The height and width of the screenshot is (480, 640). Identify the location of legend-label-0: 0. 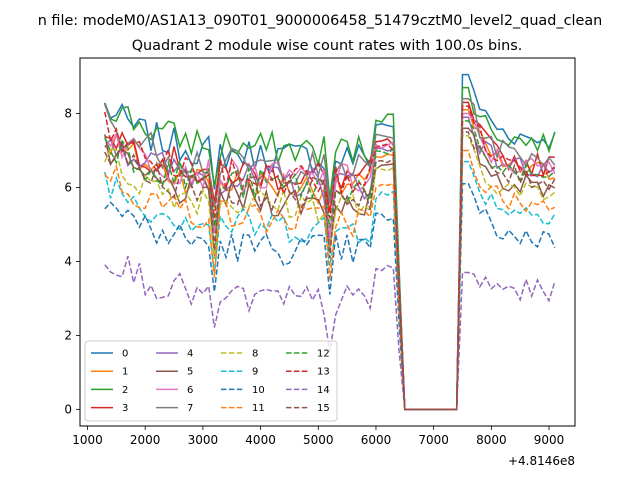
(125, 354).